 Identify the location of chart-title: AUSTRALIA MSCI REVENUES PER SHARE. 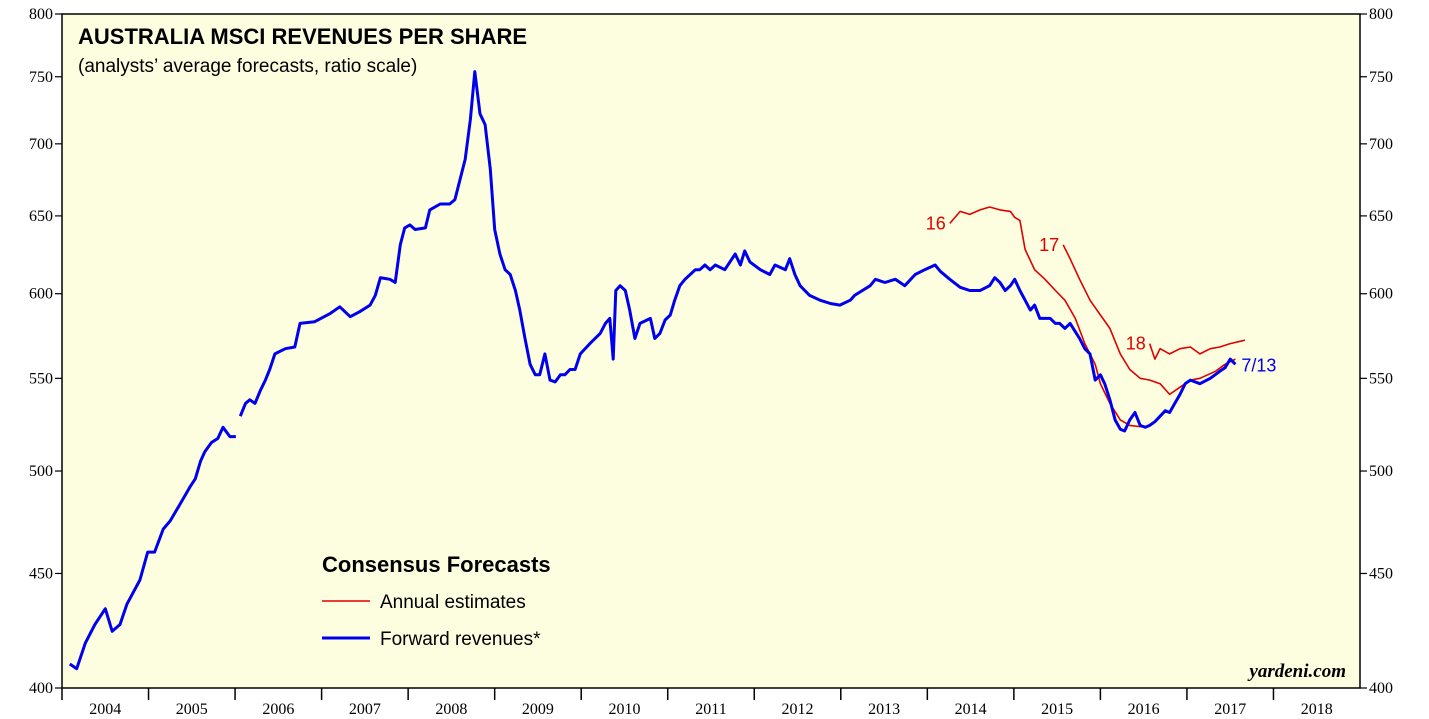
(302, 36).